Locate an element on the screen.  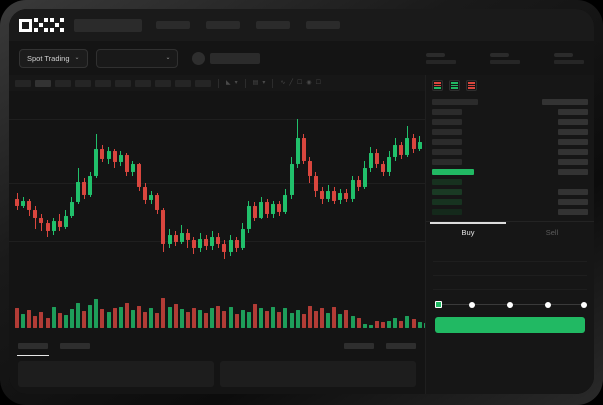
tab-buy: Buy is located at coordinates (468, 232).